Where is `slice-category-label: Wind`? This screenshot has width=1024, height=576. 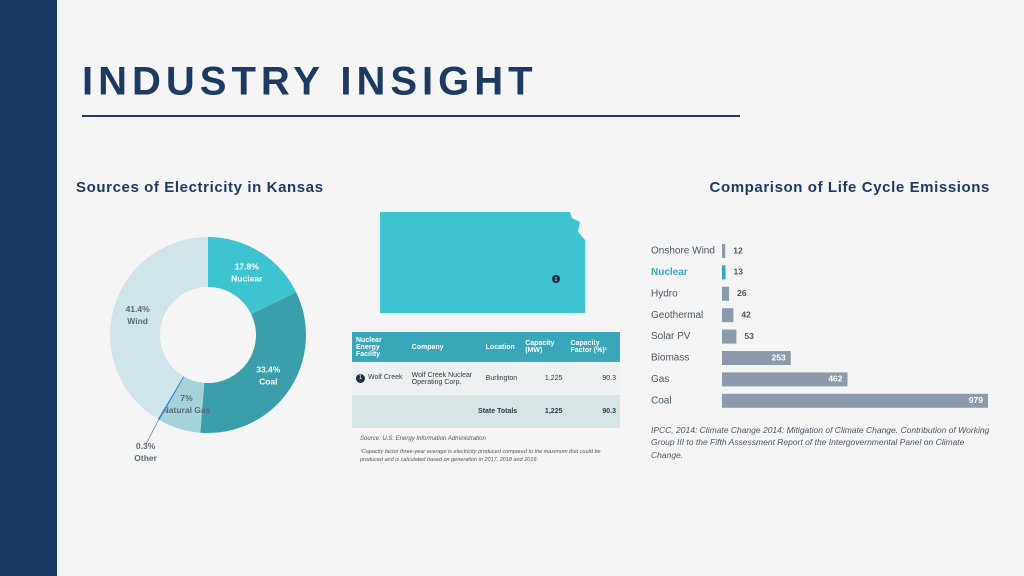 slice-category-label: Wind is located at coordinates (137, 321).